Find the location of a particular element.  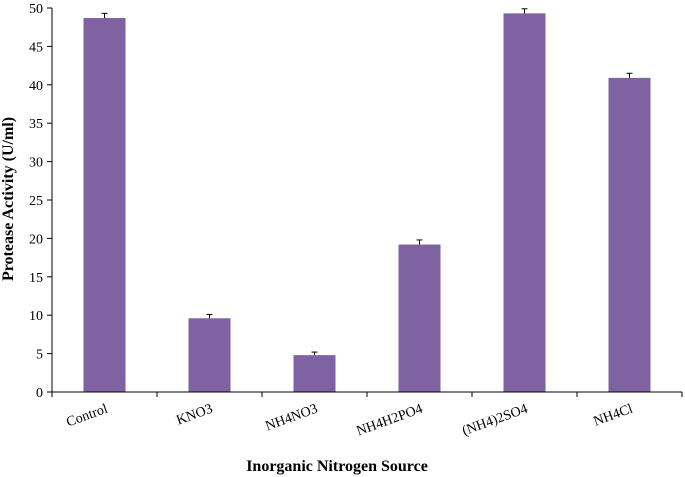

y-tick-label: 45 is located at coordinates (36, 47).